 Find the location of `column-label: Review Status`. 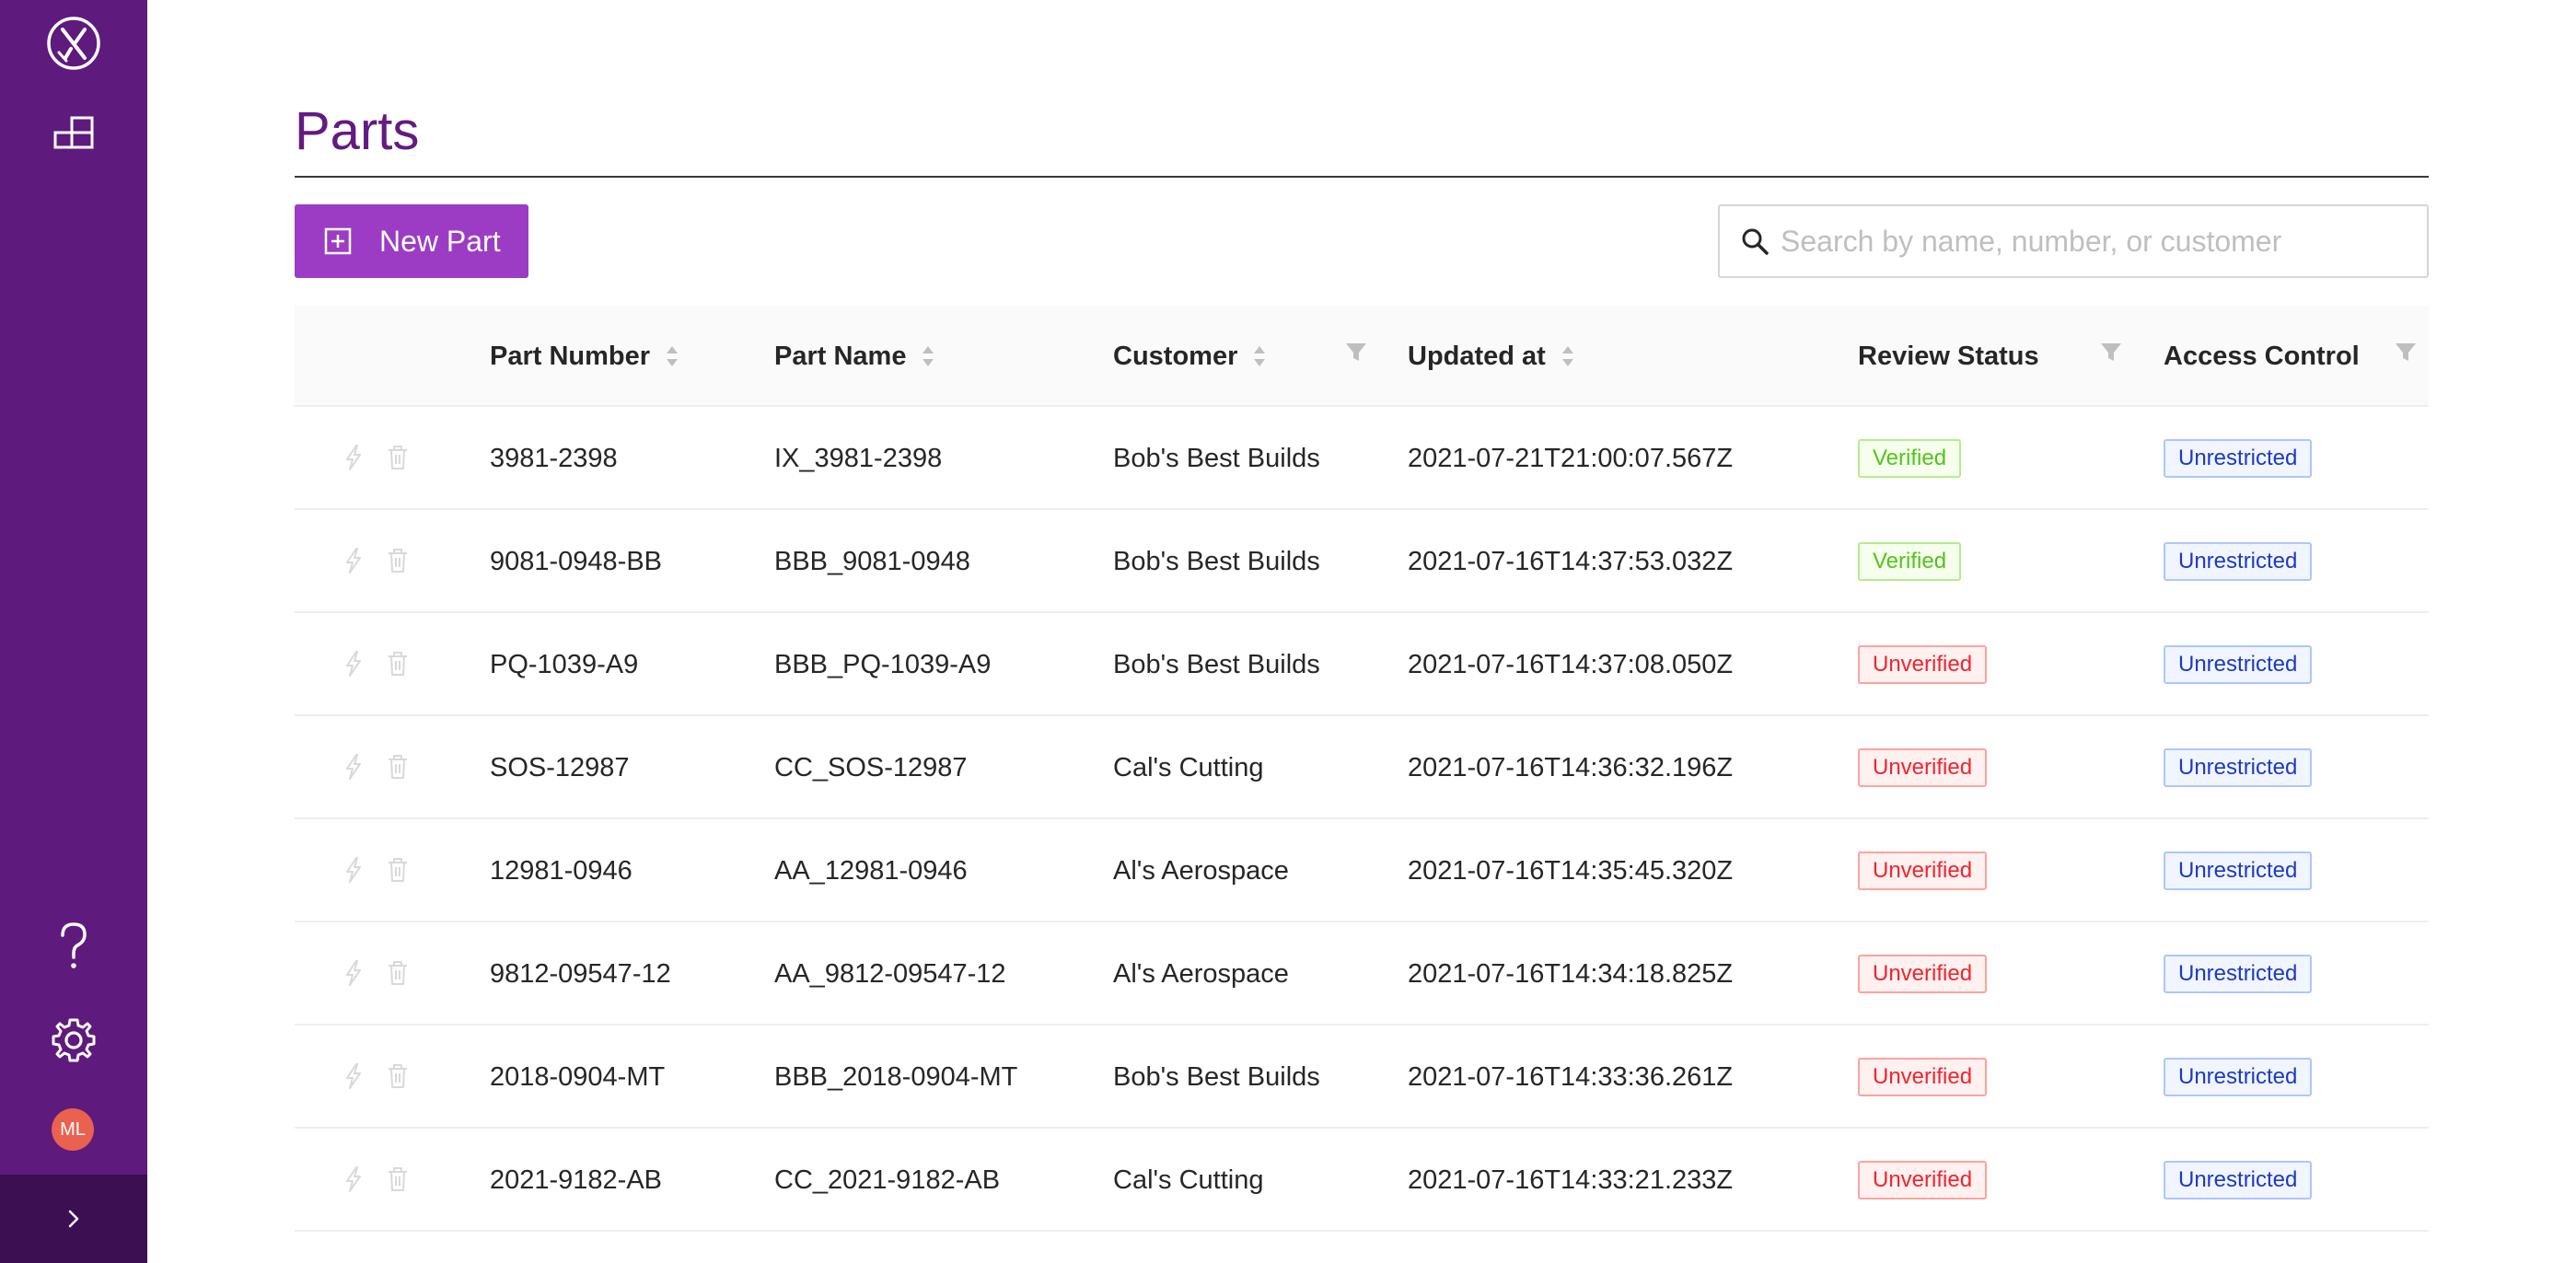

column-label: Review Status is located at coordinates (1948, 356).